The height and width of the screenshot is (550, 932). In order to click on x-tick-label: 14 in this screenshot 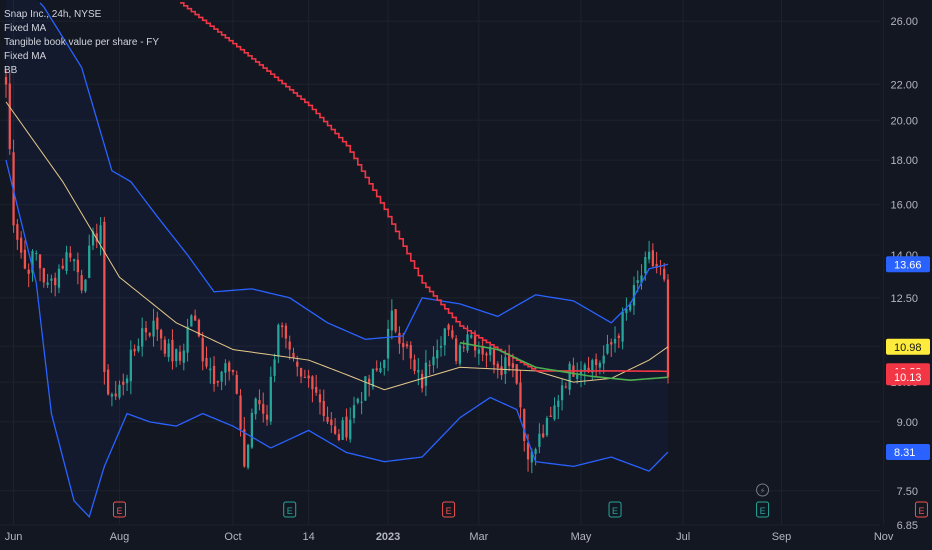, I will do `click(309, 537)`.